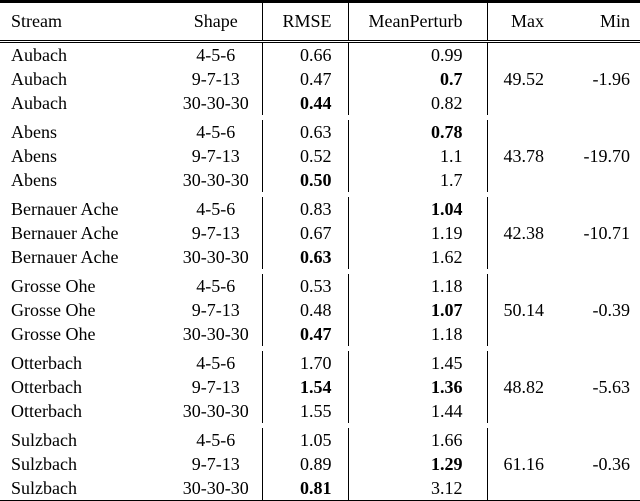 The image size is (640, 501). I want to click on rmse-cell: 0.81, so click(304, 488).